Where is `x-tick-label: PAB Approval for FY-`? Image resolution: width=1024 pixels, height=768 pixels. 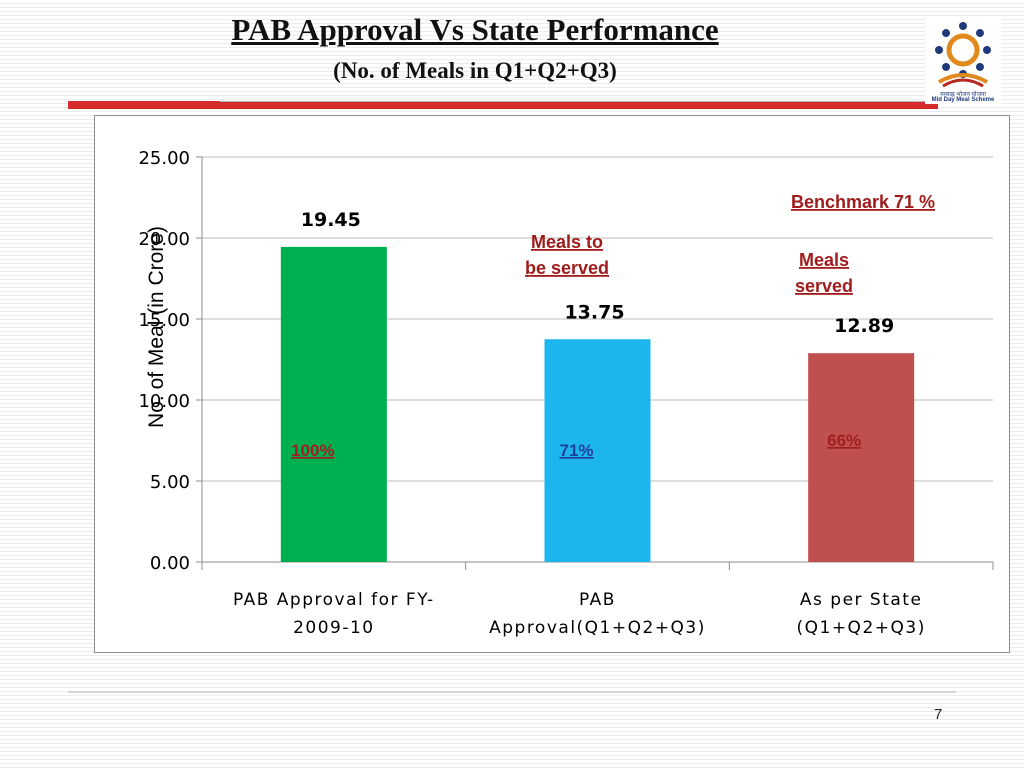 x-tick-label: PAB Approval for FY- is located at coordinates (334, 600).